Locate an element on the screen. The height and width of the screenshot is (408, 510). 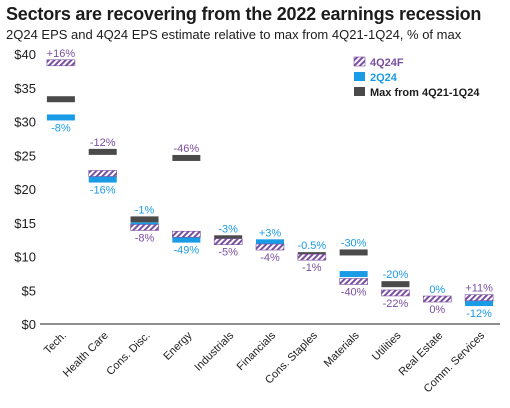
data-label-2q24: +3% is located at coordinates (270, 233).